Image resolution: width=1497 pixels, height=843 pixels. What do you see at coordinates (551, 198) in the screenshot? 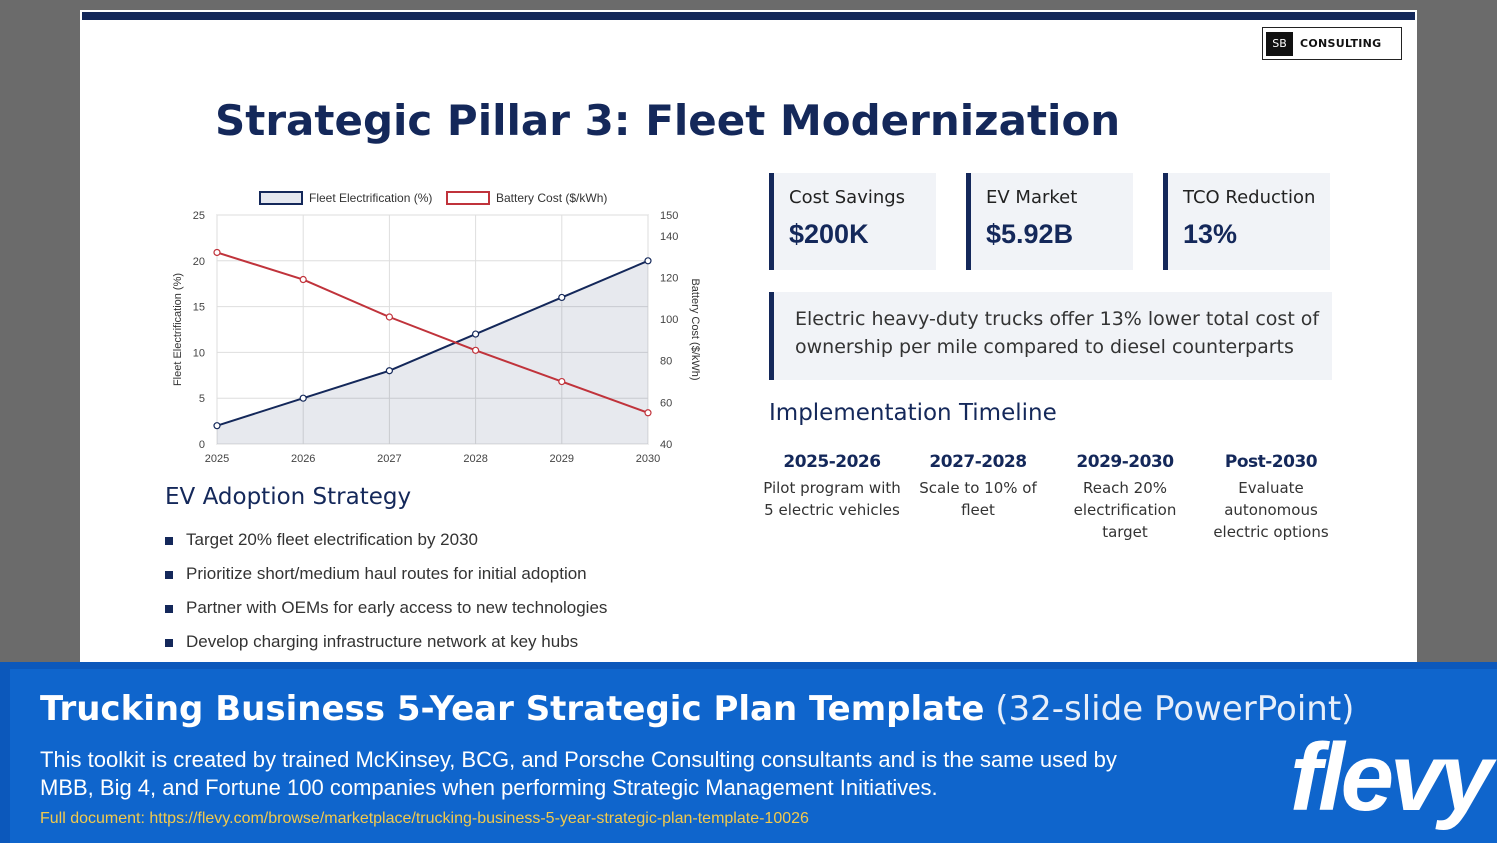
I see `legend-label: Battery Cost ($/kWh)` at bounding box center [551, 198].